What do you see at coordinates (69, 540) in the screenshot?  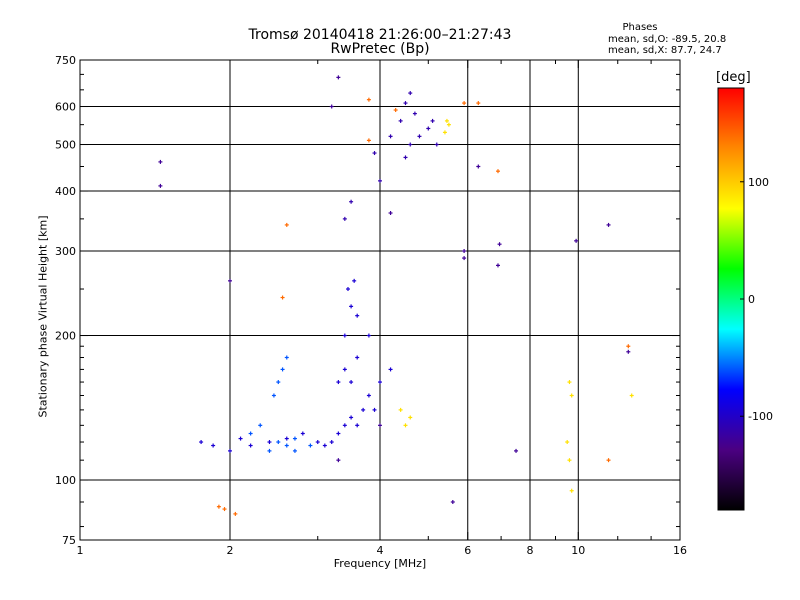 I see `y-tick-label: 75` at bounding box center [69, 540].